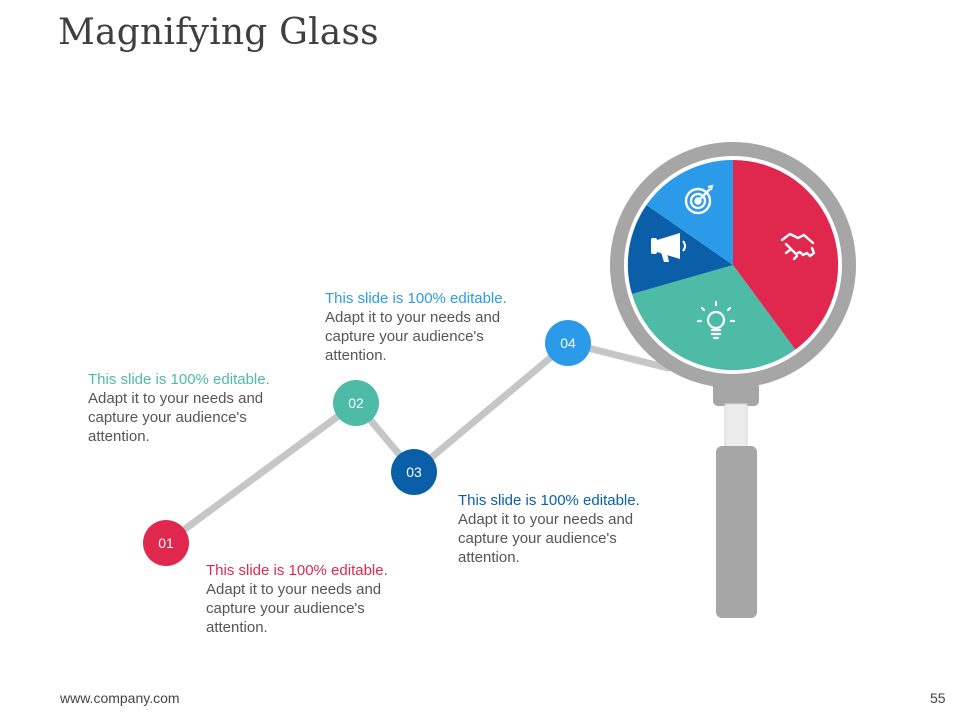 This screenshot has height=720, width=960. I want to click on handshake-icon, so click(798, 246).